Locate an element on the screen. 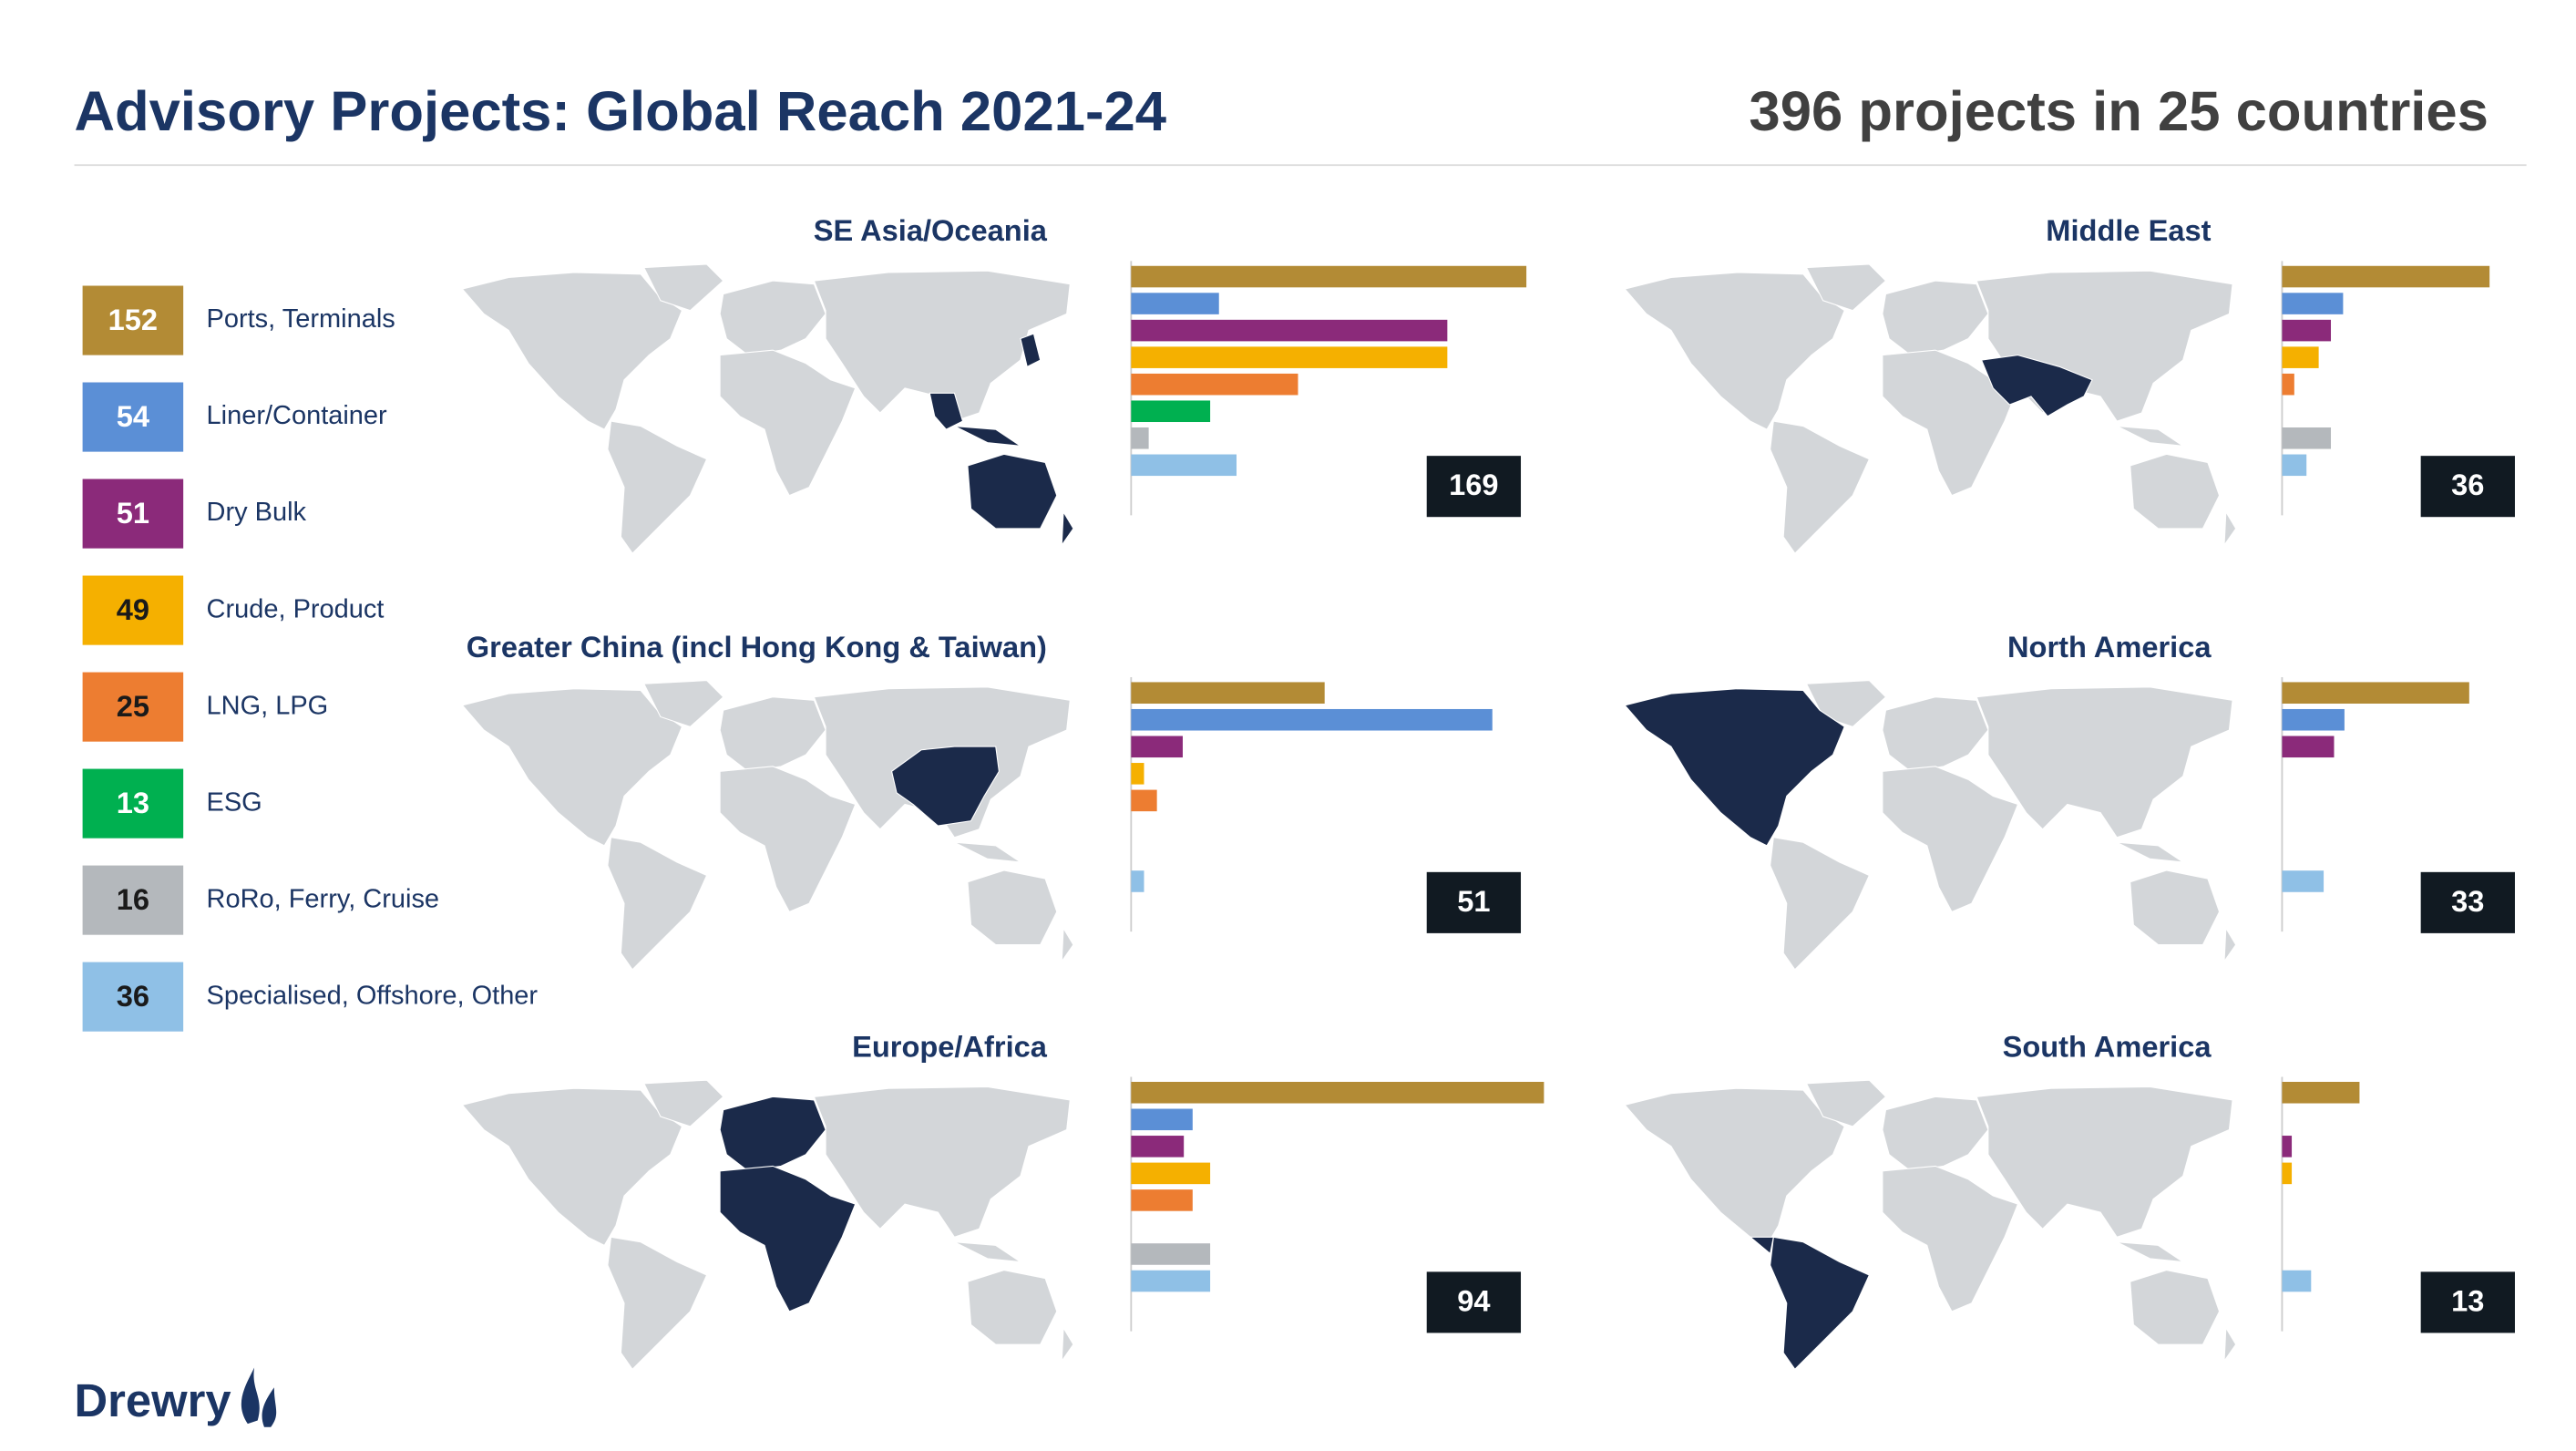 Image resolution: width=2576 pixels, height=1451 pixels. legend-label: Dry Bulk is located at coordinates (257, 512).